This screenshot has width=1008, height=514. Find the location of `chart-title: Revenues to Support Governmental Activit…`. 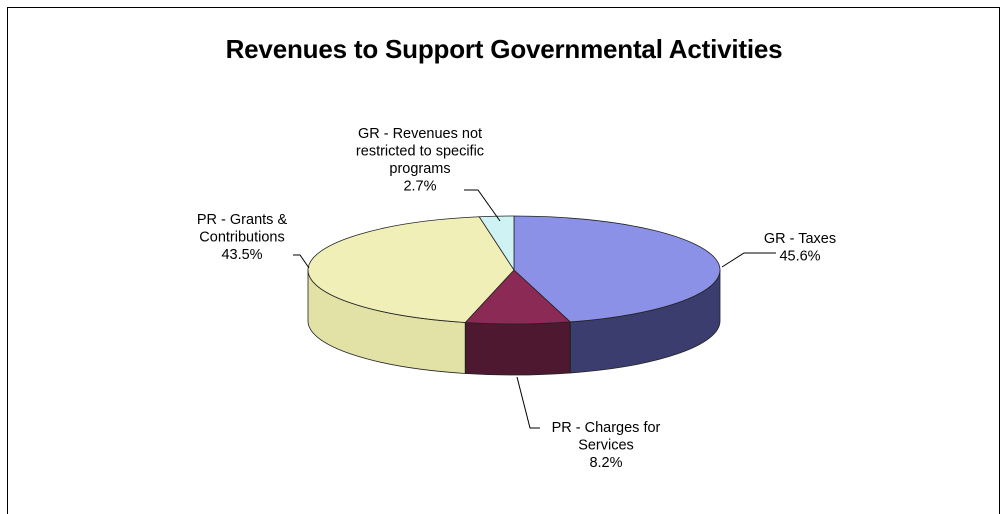

chart-title: Revenues to Support Governmental Activit… is located at coordinates (504, 49).